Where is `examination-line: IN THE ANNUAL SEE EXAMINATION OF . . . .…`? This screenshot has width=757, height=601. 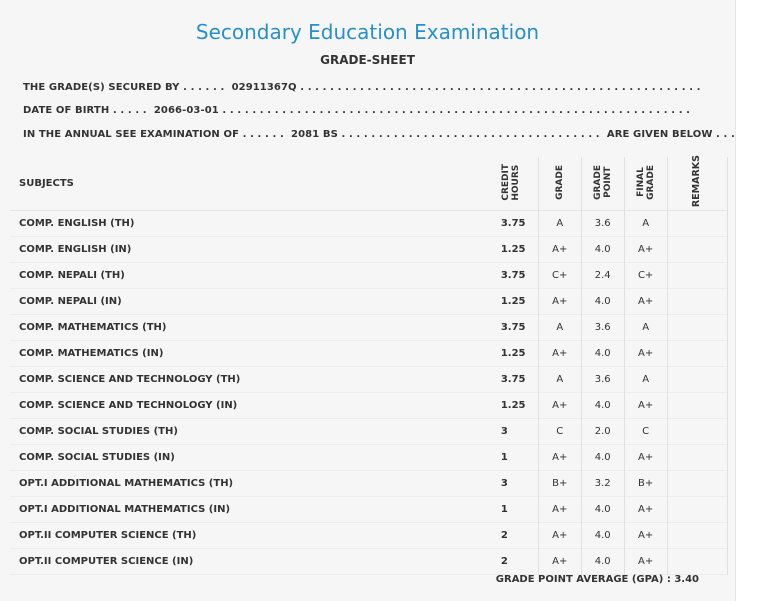 examination-line: IN THE ANNUAL SEE EXAMINATION OF . . . .… is located at coordinates (379, 134).